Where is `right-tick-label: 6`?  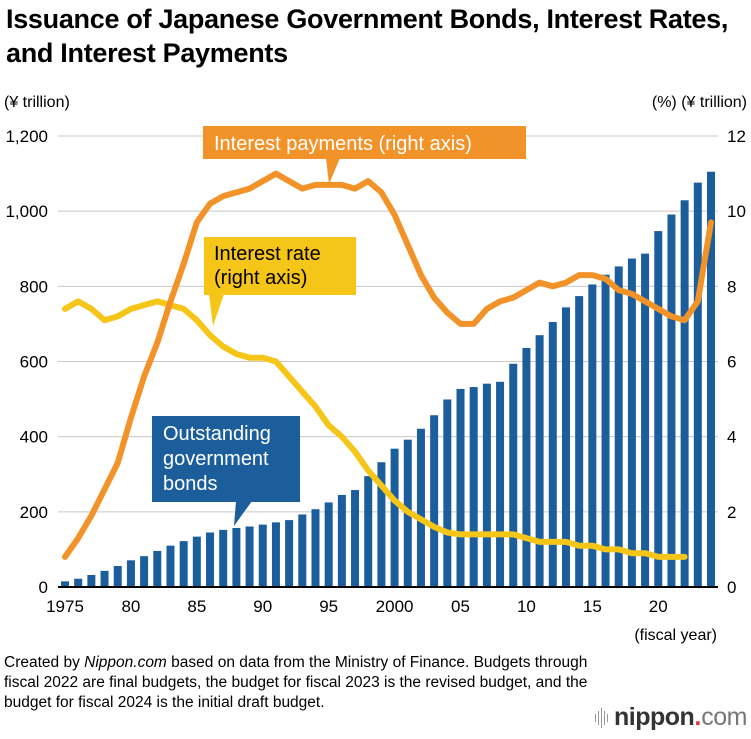
right-tick-label: 6 is located at coordinates (731, 362).